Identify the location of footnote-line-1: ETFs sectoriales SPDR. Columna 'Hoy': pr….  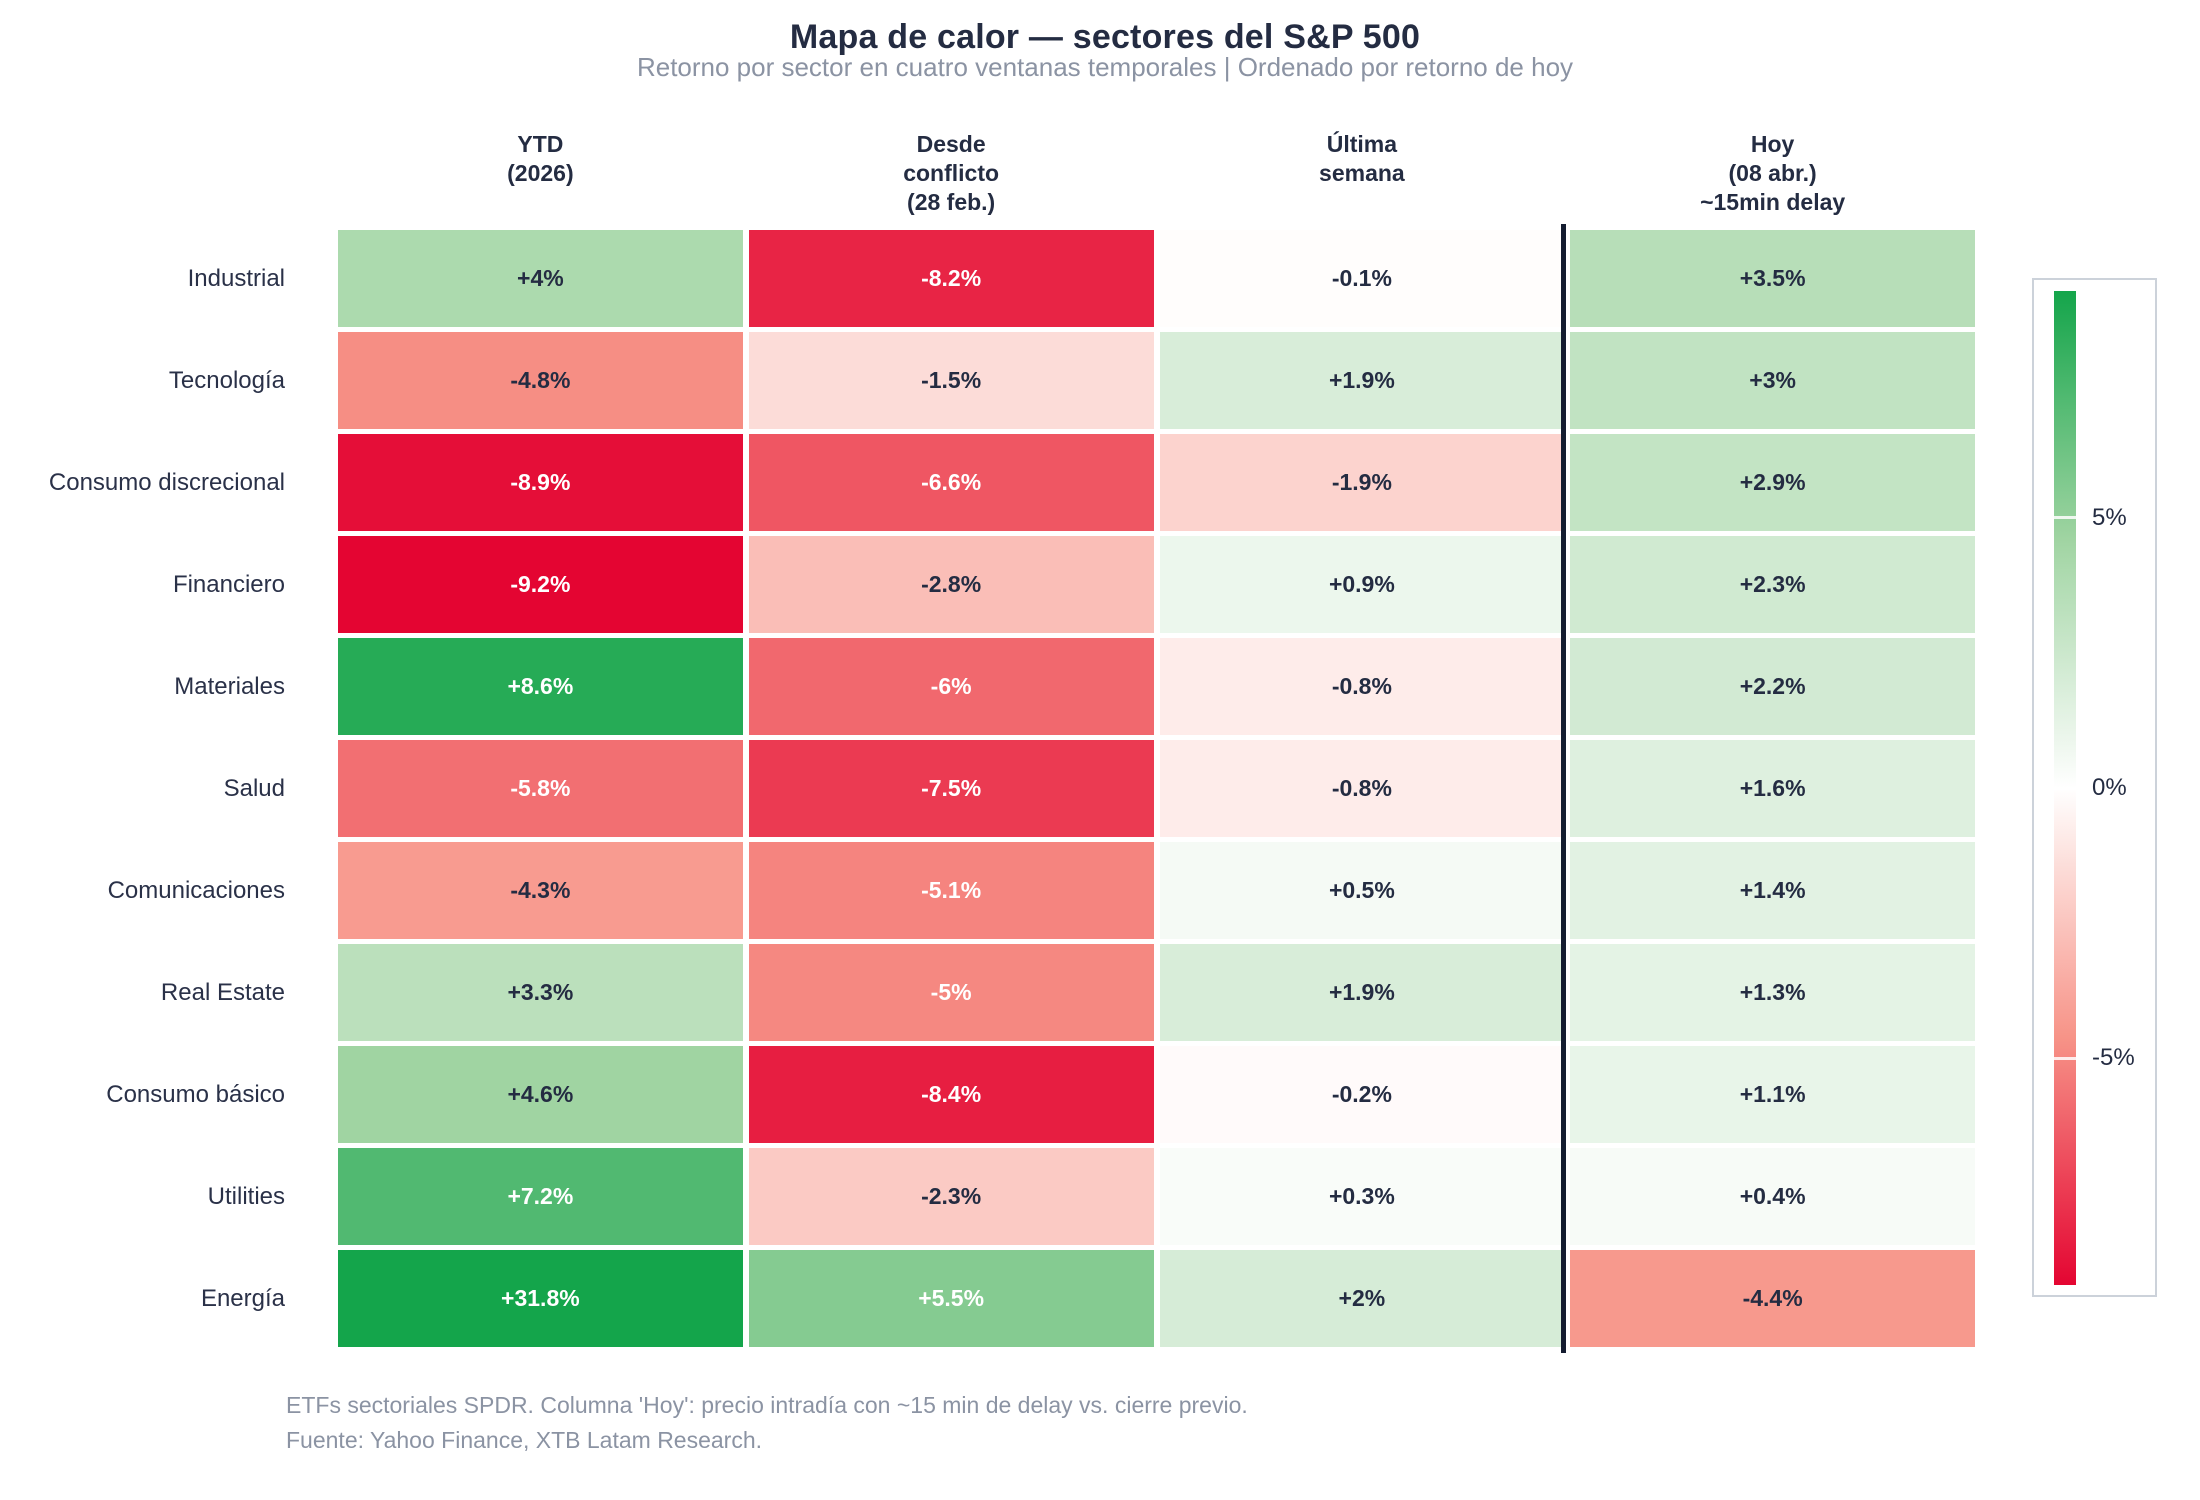
(767, 1405).